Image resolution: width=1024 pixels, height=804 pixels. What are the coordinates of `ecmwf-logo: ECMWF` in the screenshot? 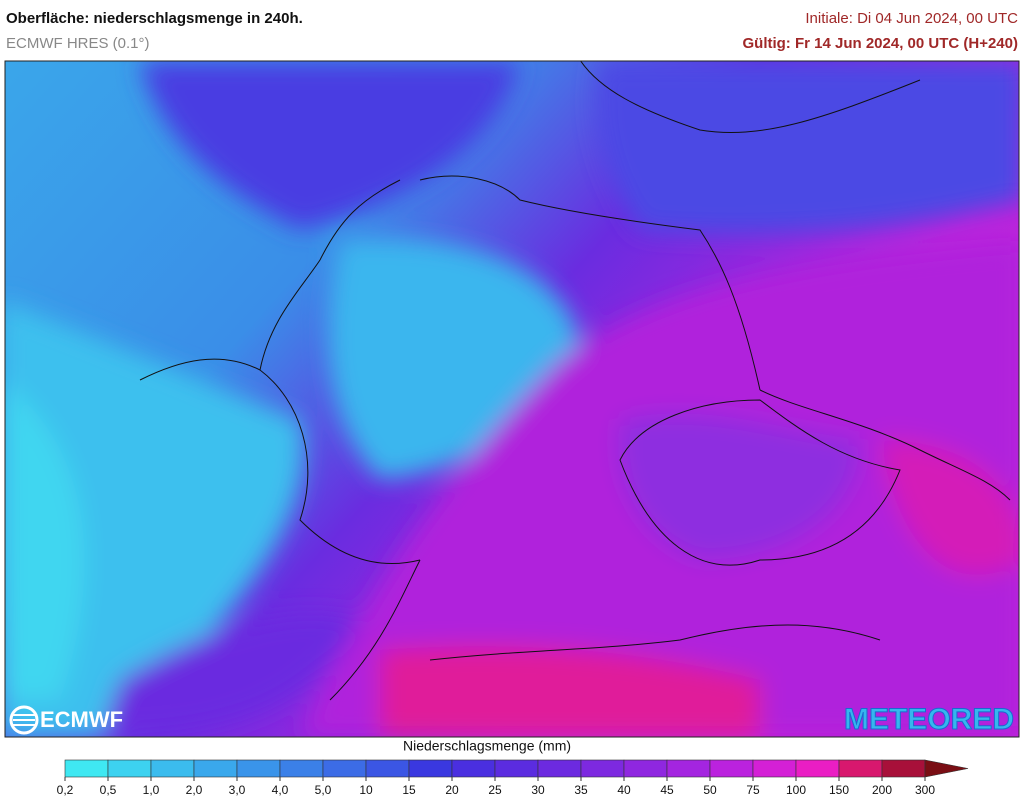 It's located at (66, 720).